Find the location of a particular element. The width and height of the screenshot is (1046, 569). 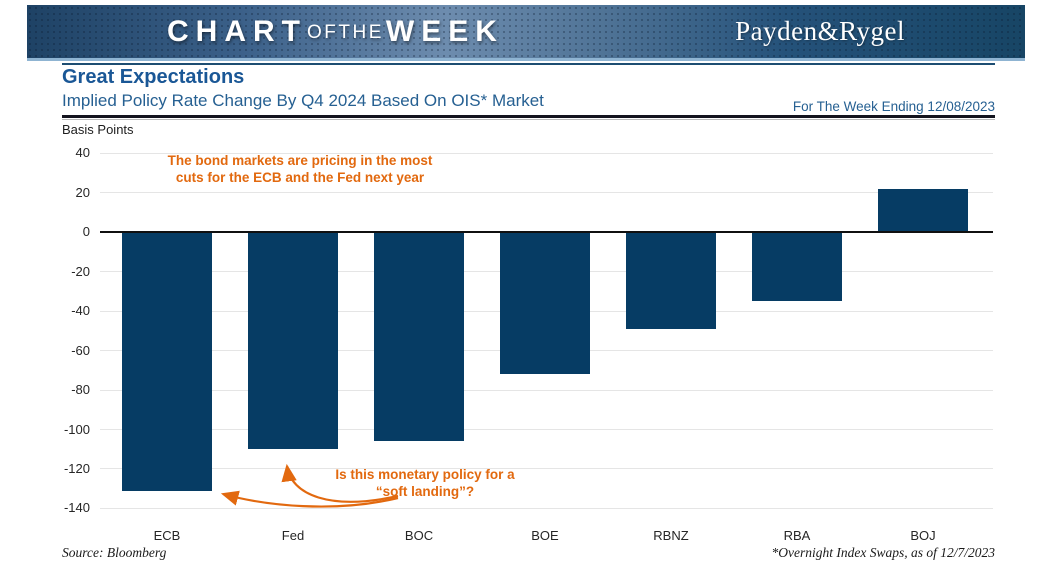

bar-boc is located at coordinates (419, 337).